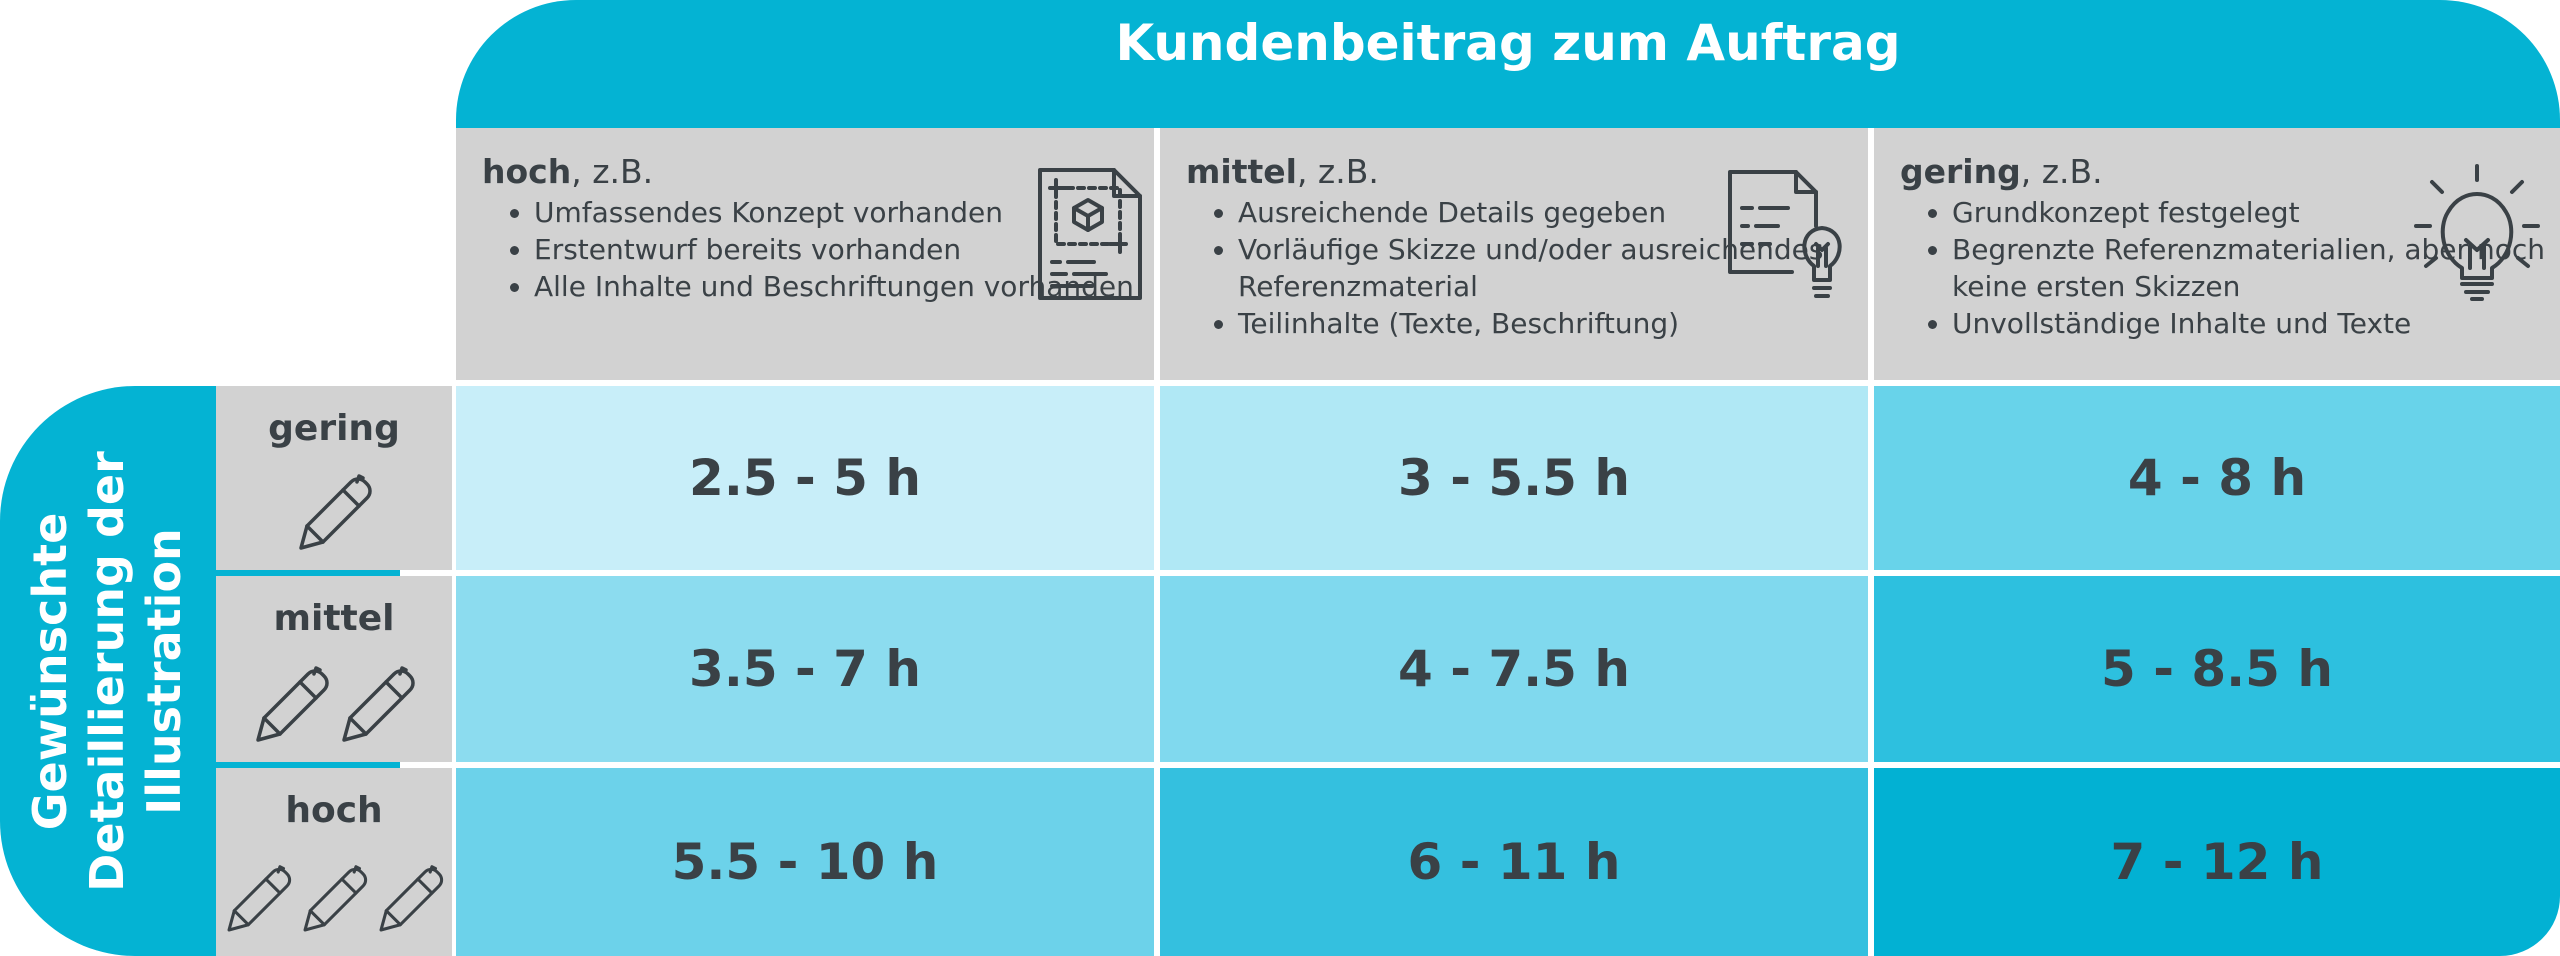  I want to click on cell-value: 2.5 - 5 h, so click(805, 478).